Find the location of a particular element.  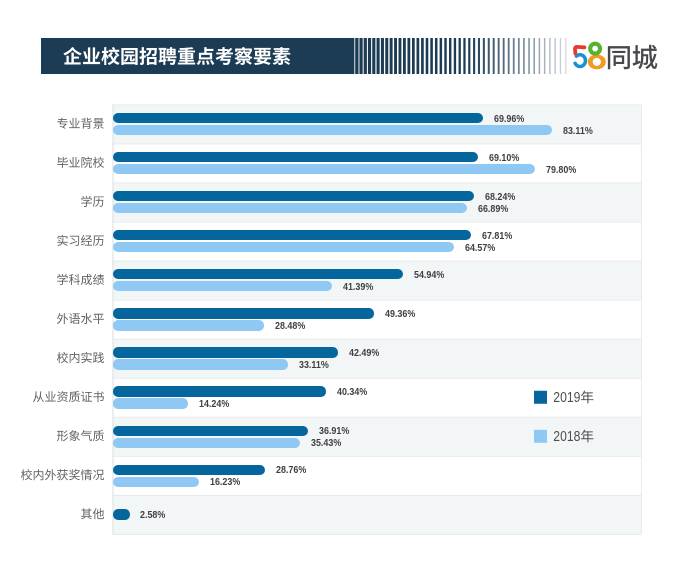

svg-text: 2019 is located at coordinates (566, 397).